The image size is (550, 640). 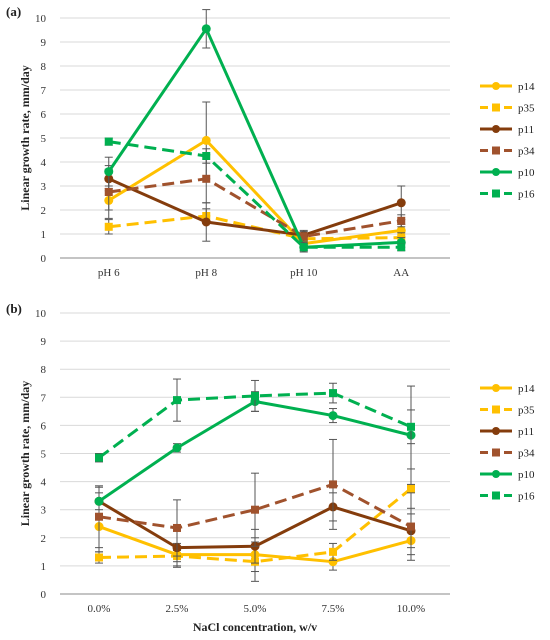 I want to click on x-tick-label: 0.0%, so click(x=99, y=609).